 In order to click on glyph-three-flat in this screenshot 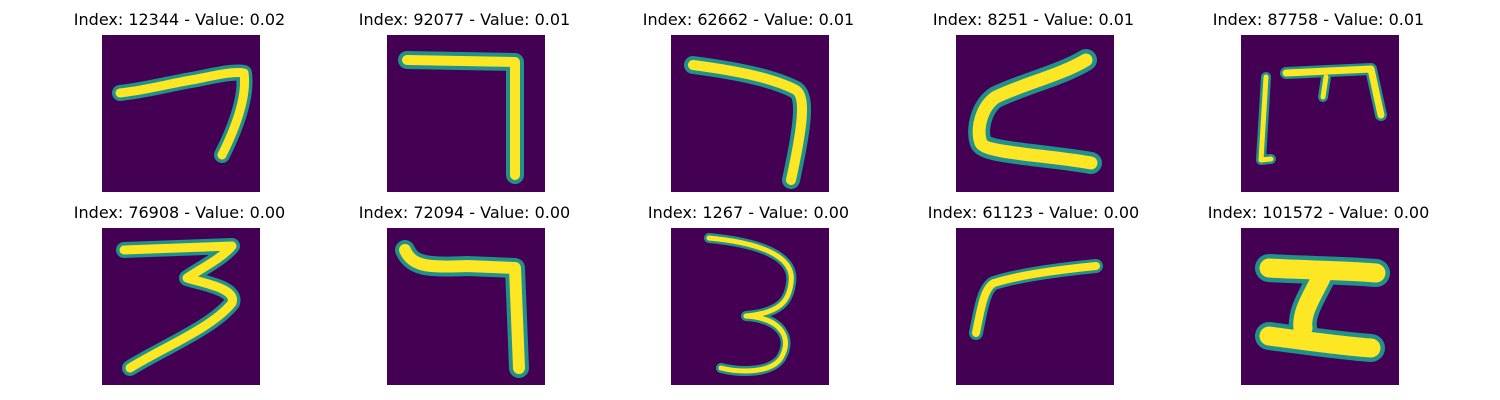, I will do `click(178, 307)`.